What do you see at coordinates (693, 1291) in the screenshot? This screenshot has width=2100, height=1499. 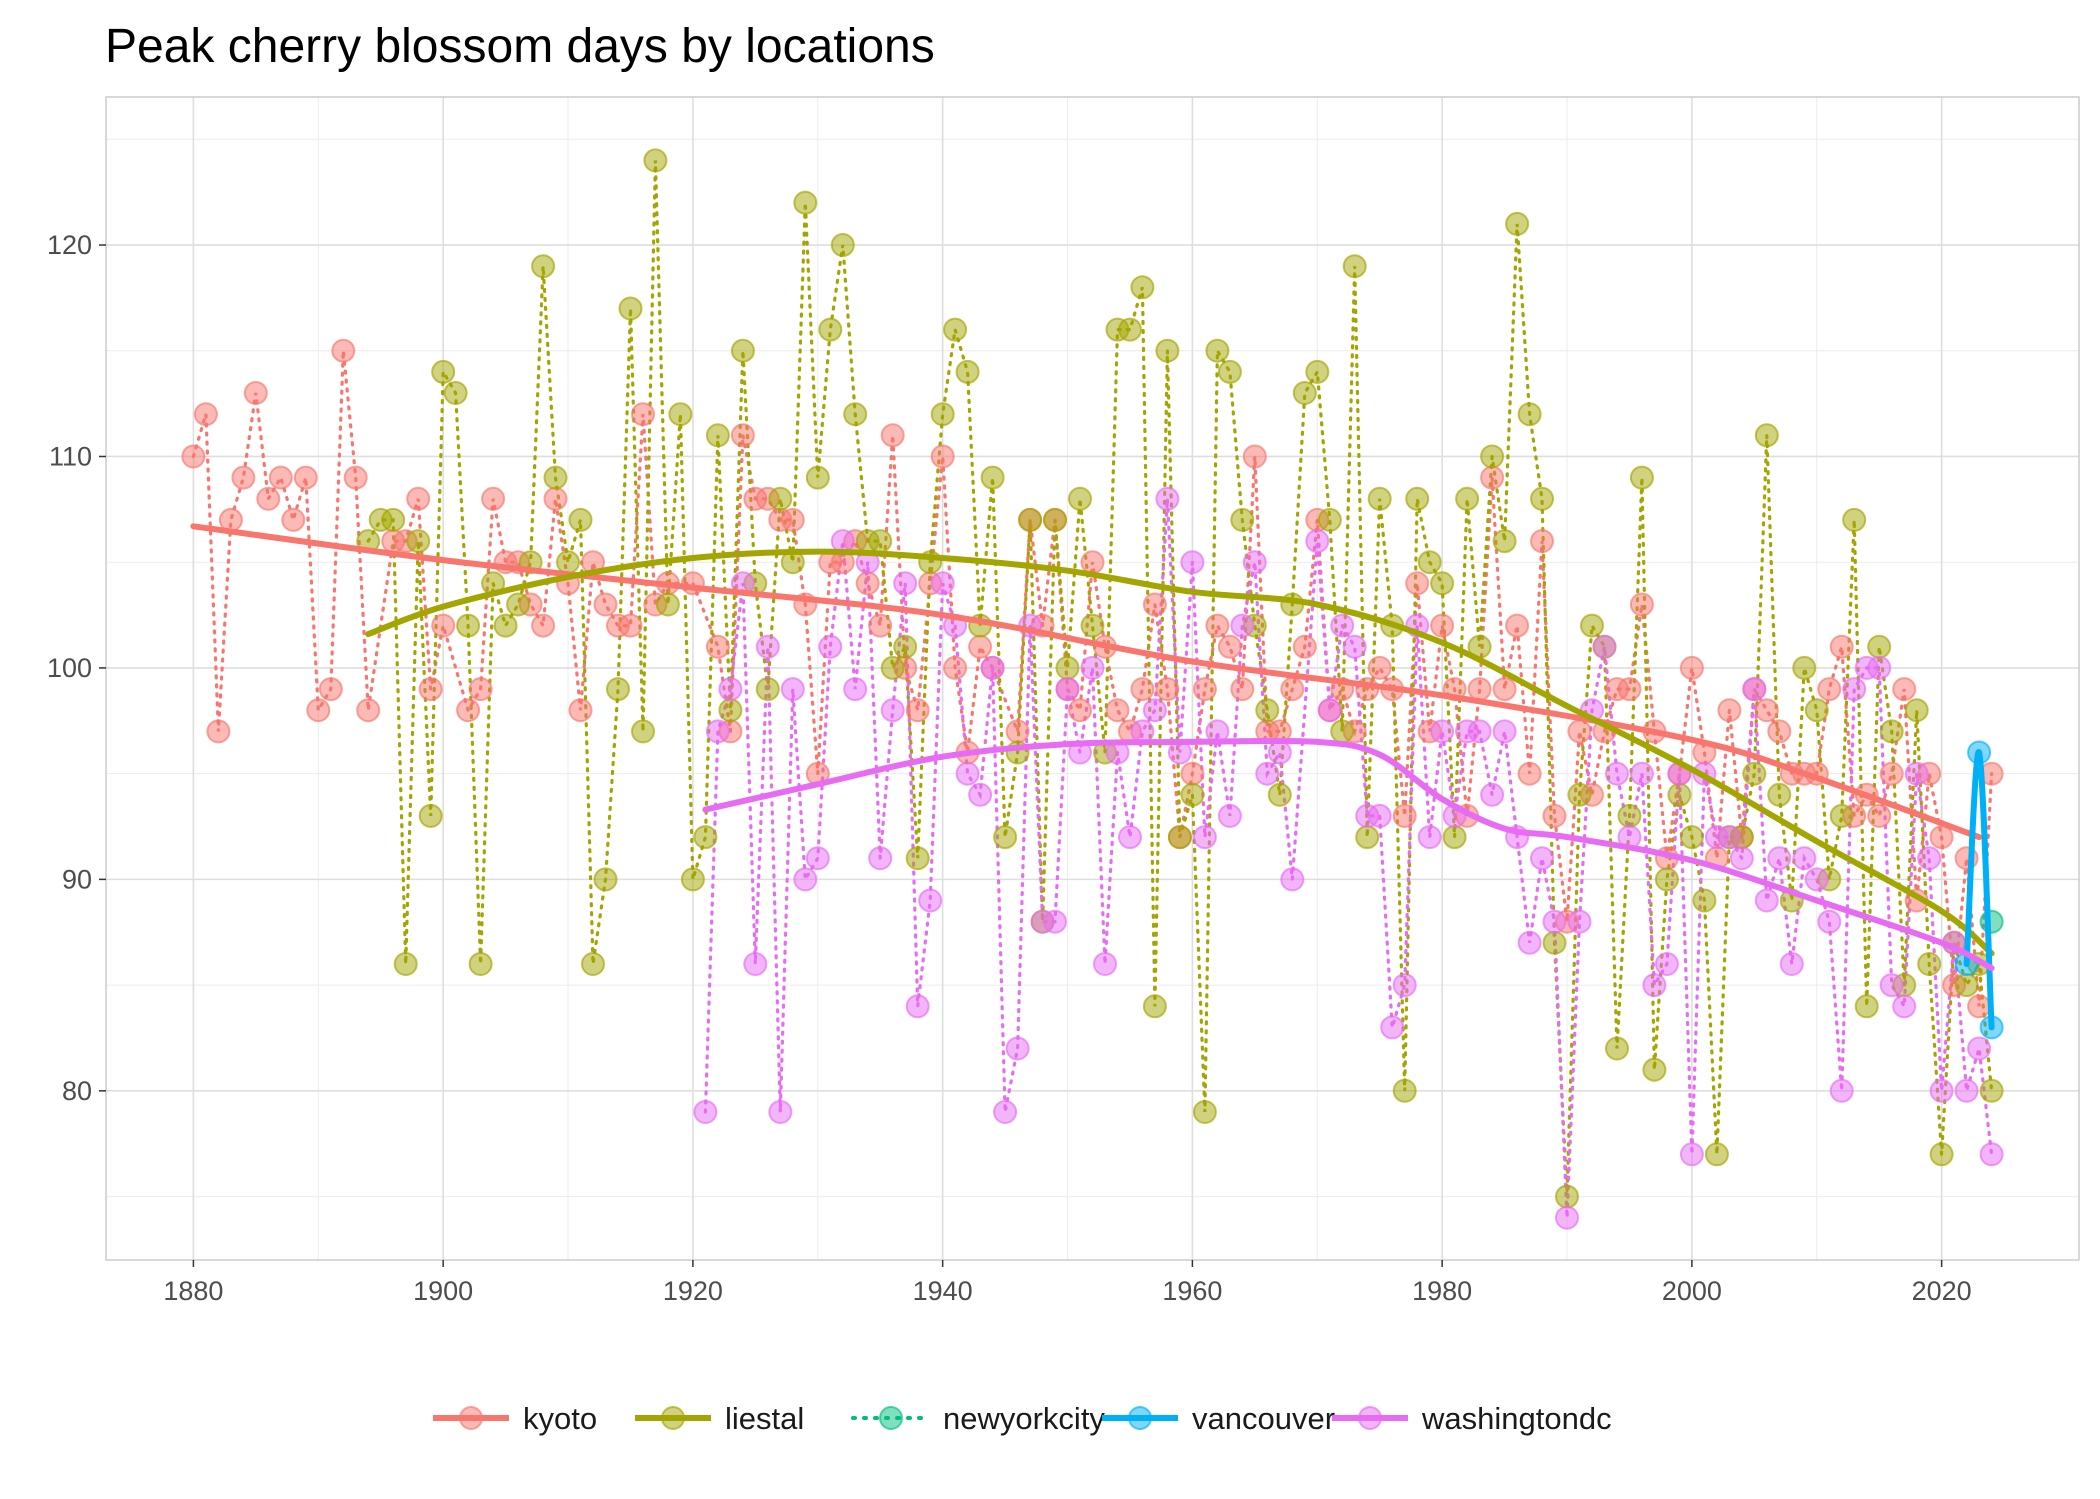 I see `x-tick-label: 1920` at bounding box center [693, 1291].